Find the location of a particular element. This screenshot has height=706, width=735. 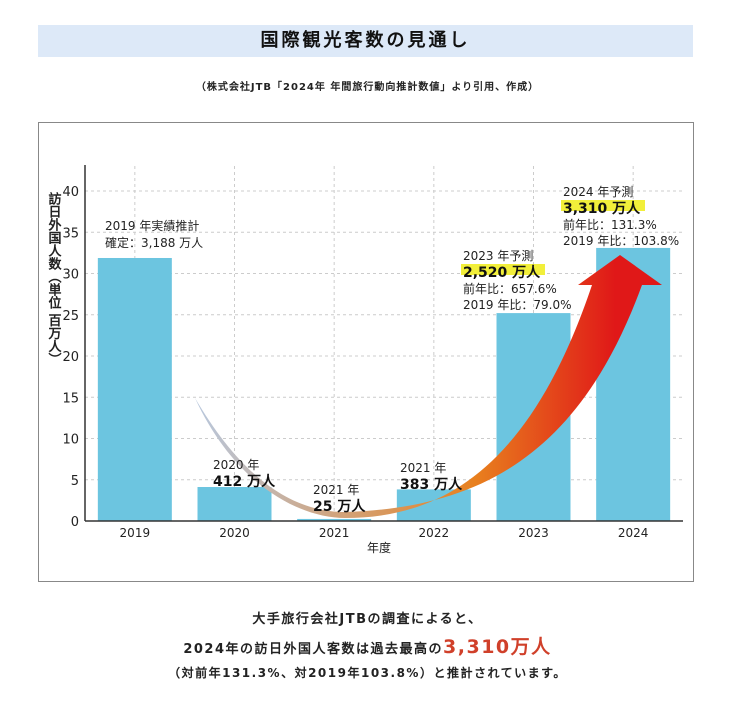

y-tick-label: 15 is located at coordinates (70, 398).